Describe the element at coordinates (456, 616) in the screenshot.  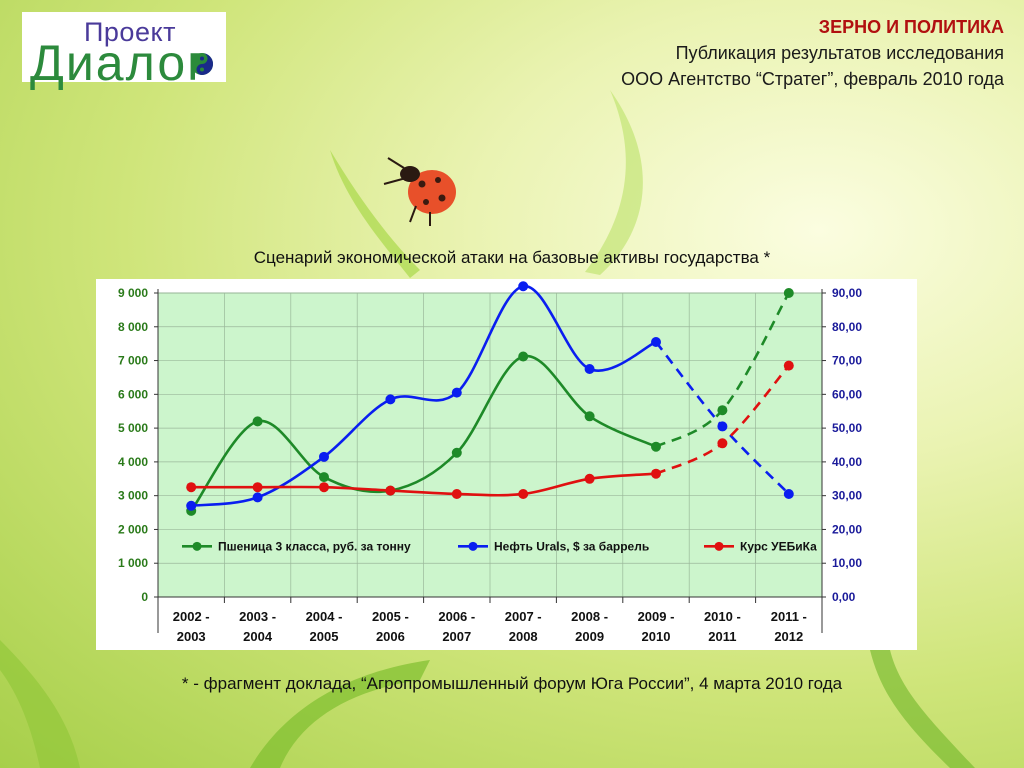
I see `x-axis-tick-label: 2006 -` at that location.